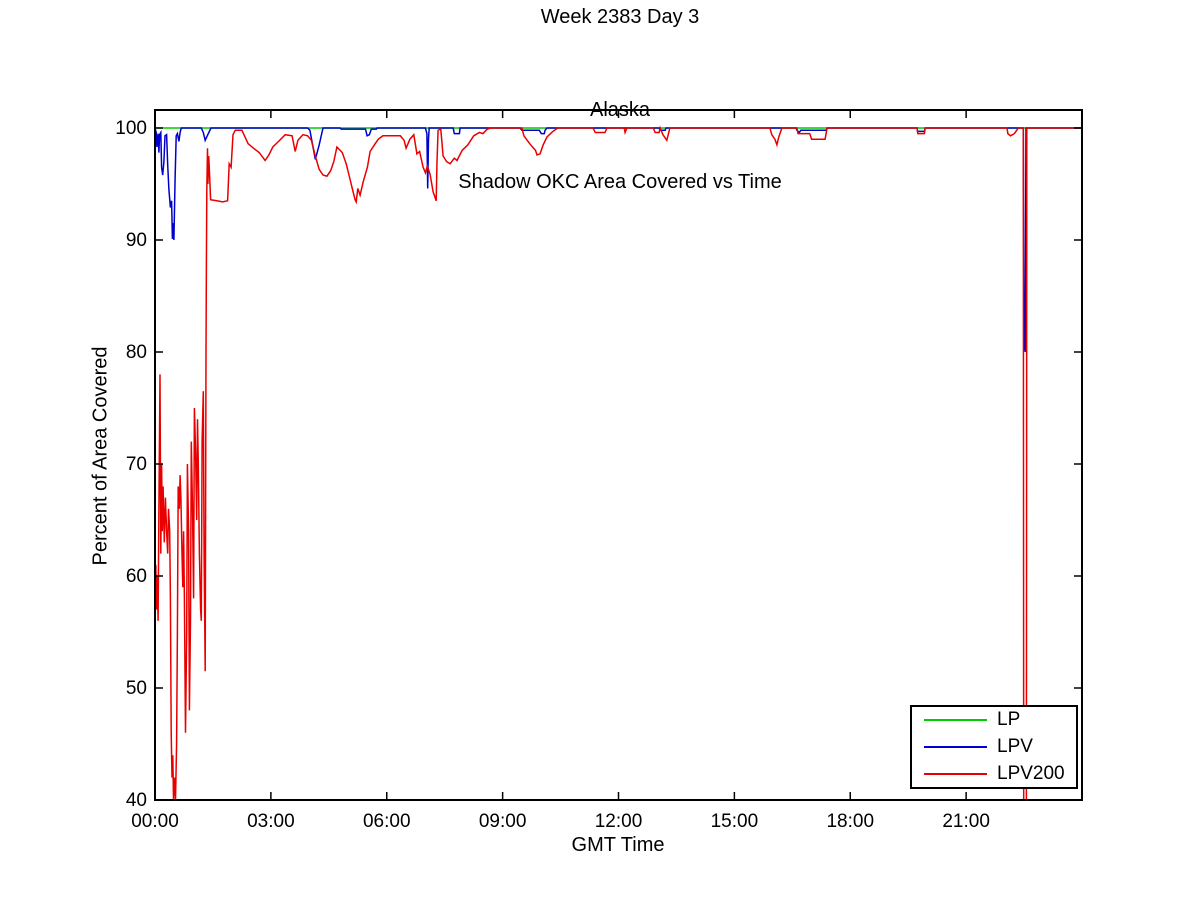 Image resolution: width=1200 pixels, height=900 pixels. What do you see at coordinates (619, 821) in the screenshot?
I see `x-tick-label: 12:00` at bounding box center [619, 821].